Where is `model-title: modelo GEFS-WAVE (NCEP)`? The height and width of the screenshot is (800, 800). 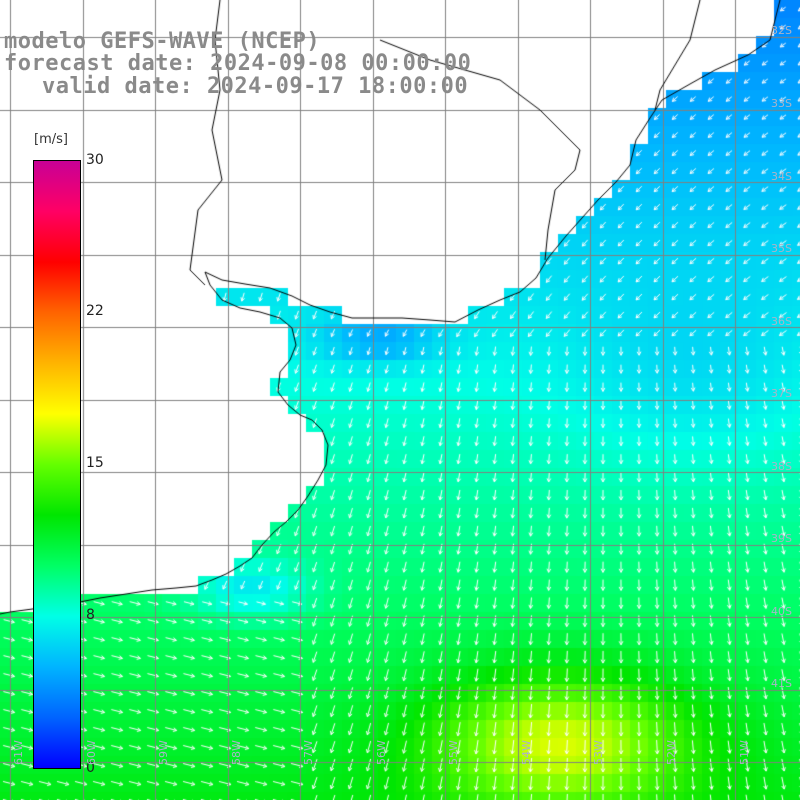 model-title: modelo GEFS-WAVE (NCEP) is located at coordinates (162, 41).